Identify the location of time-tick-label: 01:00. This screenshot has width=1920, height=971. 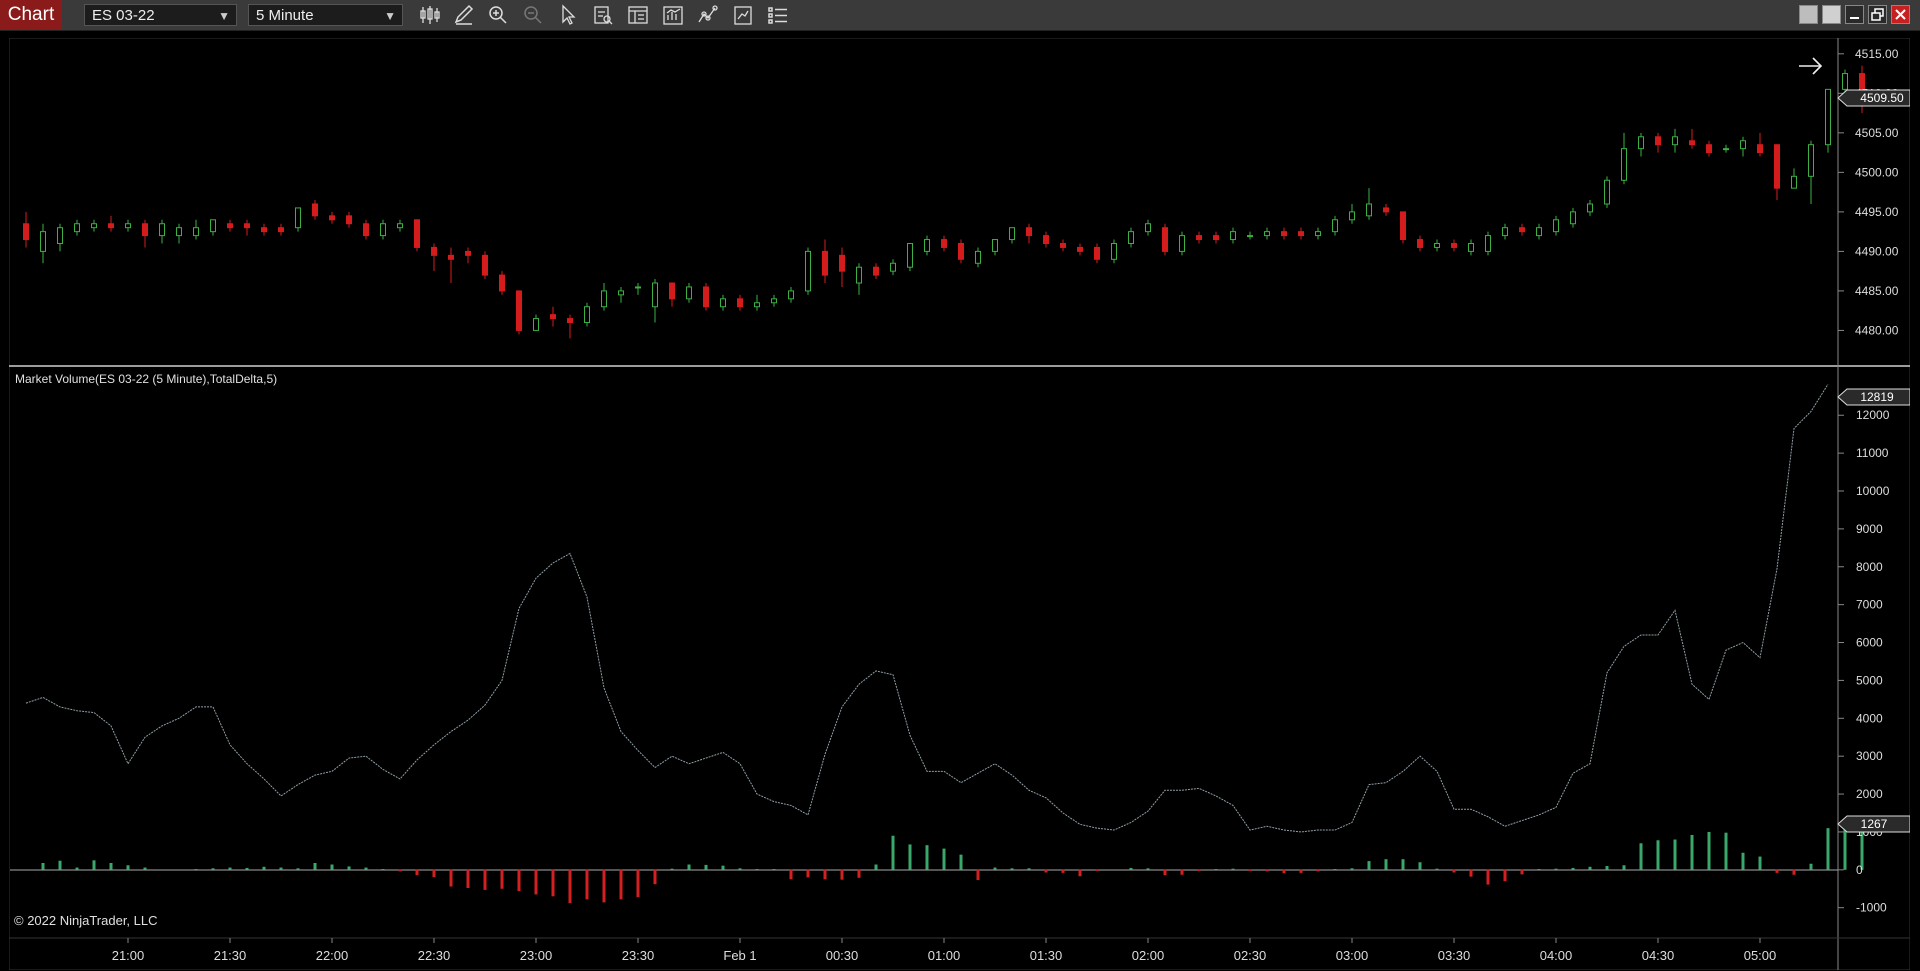
(944, 955).